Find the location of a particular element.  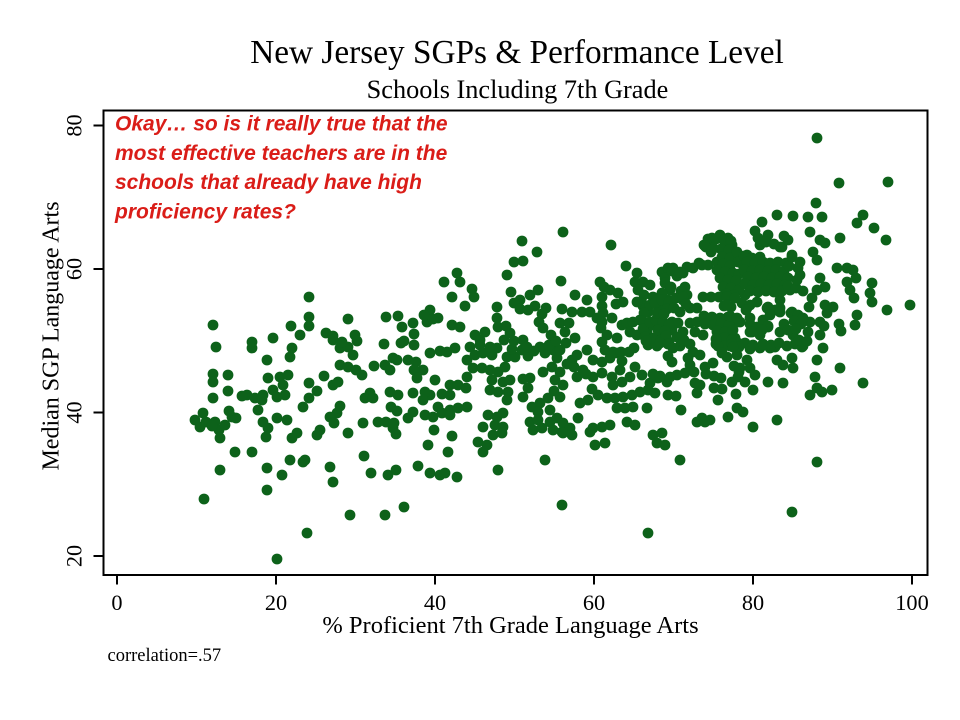

svg-text: 0 is located at coordinates (116, 602).